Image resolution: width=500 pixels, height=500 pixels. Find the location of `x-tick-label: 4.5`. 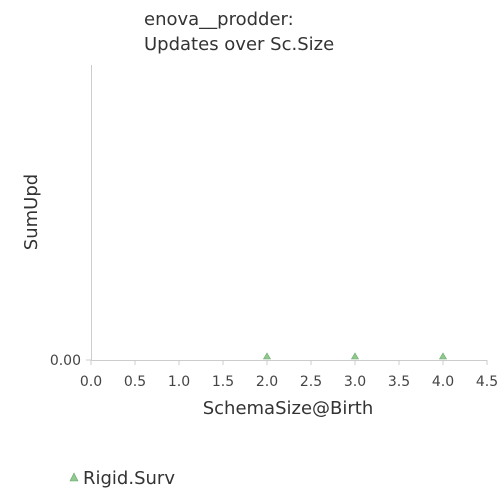

x-tick-label: 4.5 is located at coordinates (487, 382).